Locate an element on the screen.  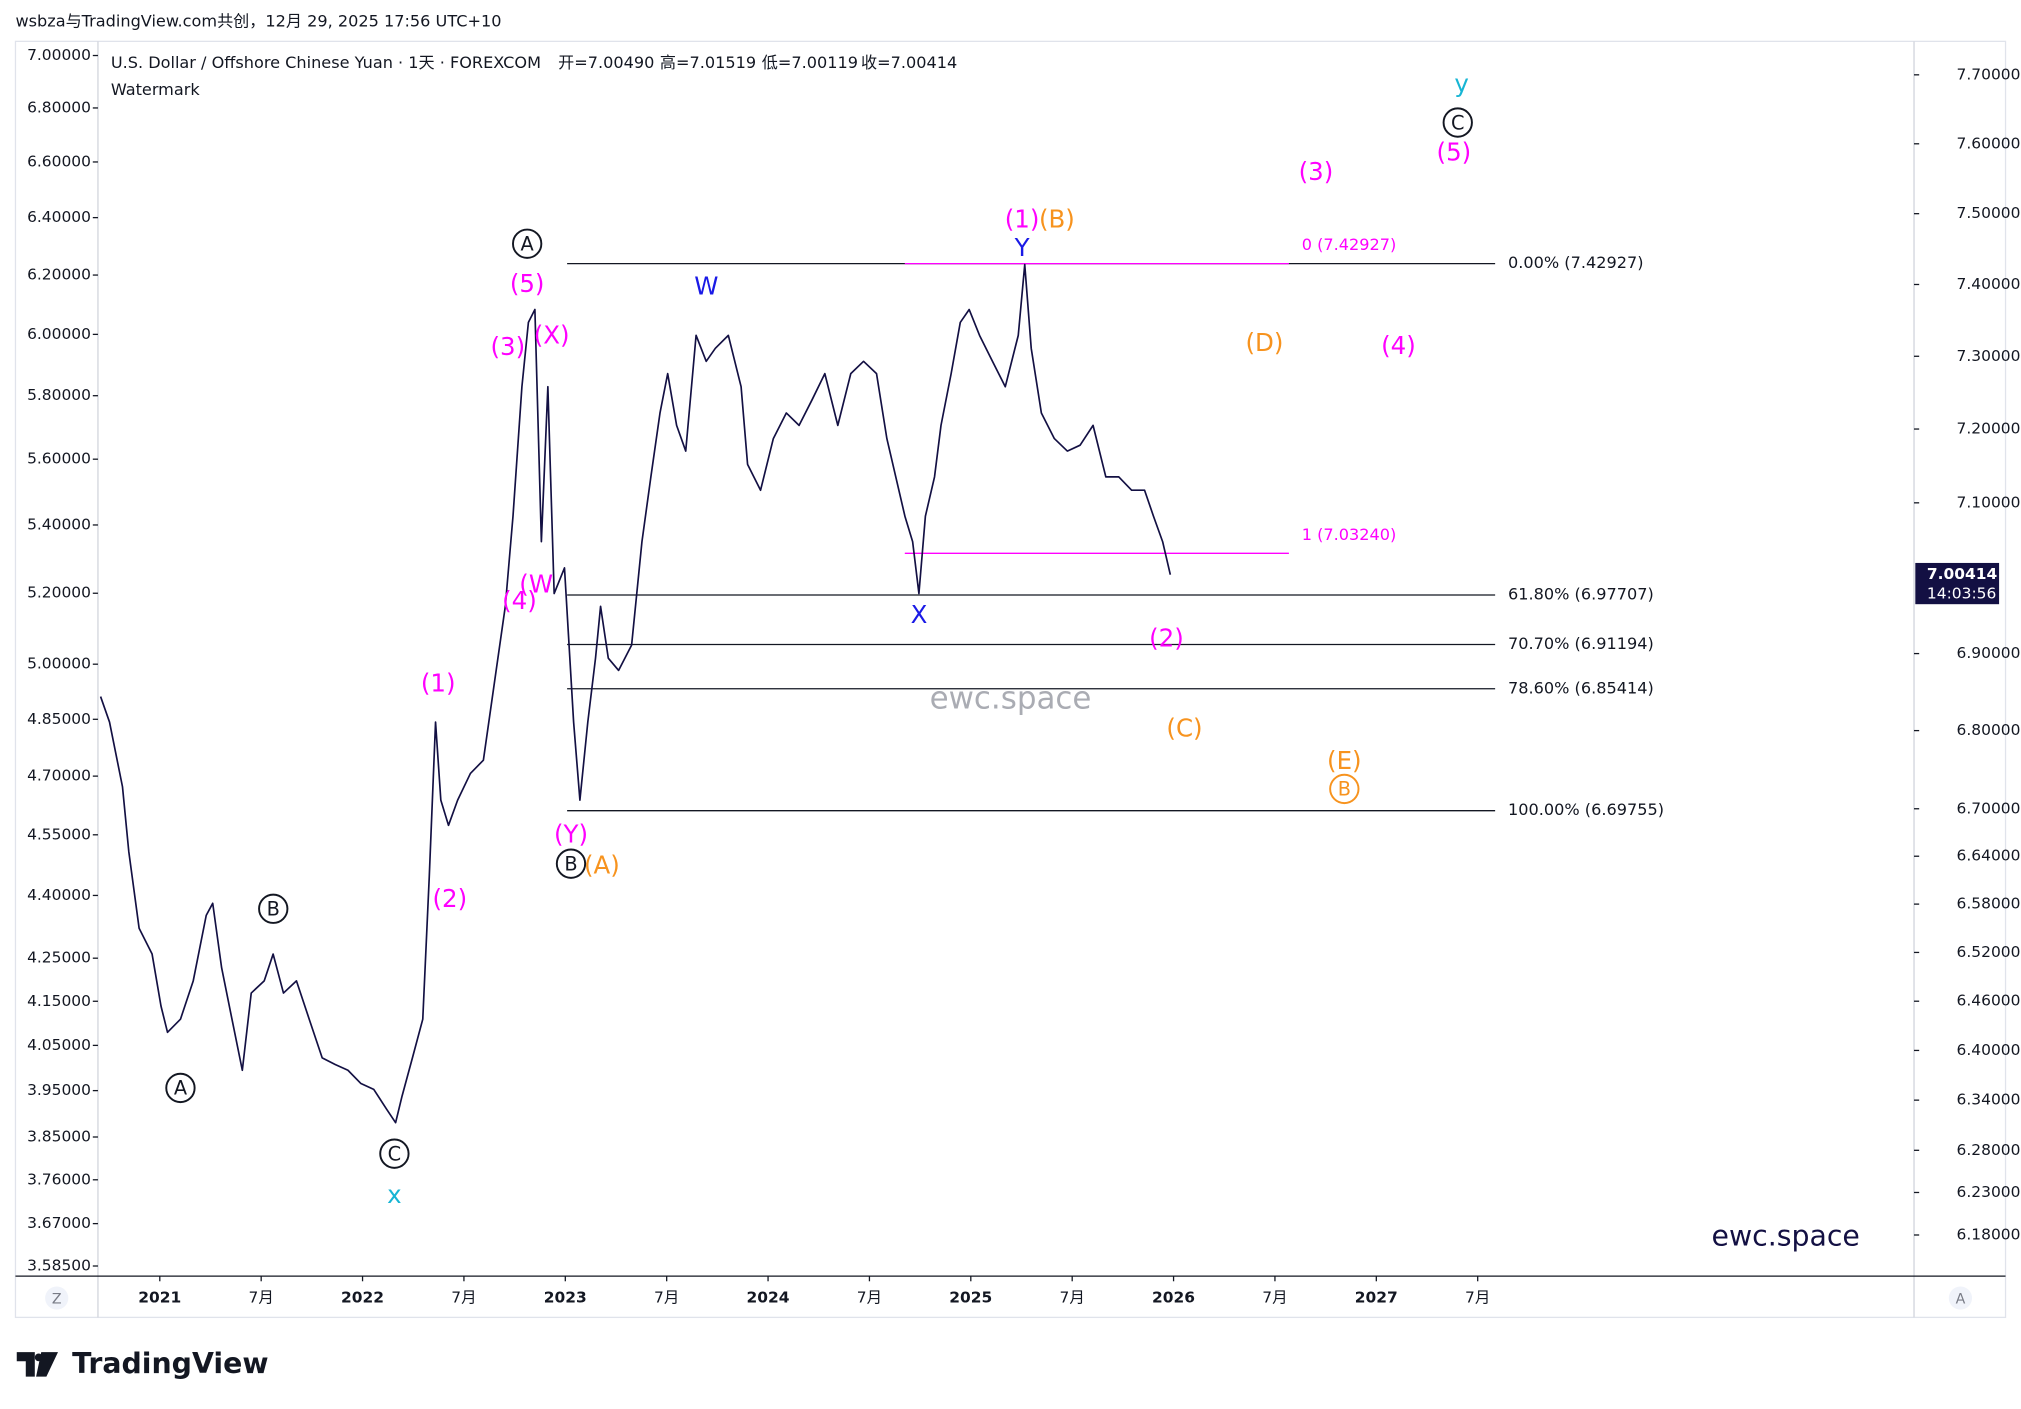
logo-mark is located at coordinates (37, 1364).